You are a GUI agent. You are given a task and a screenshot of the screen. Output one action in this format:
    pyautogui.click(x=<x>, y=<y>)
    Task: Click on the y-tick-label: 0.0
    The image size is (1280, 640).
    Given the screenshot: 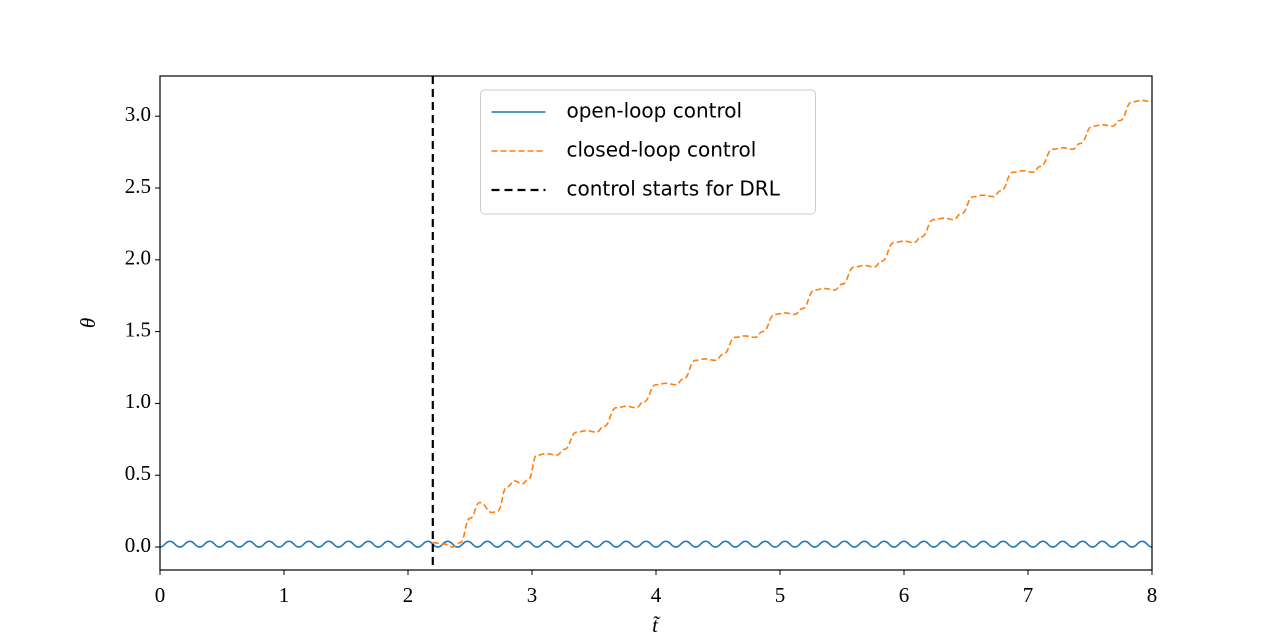 What is the action you would take?
    pyautogui.click(x=138, y=545)
    